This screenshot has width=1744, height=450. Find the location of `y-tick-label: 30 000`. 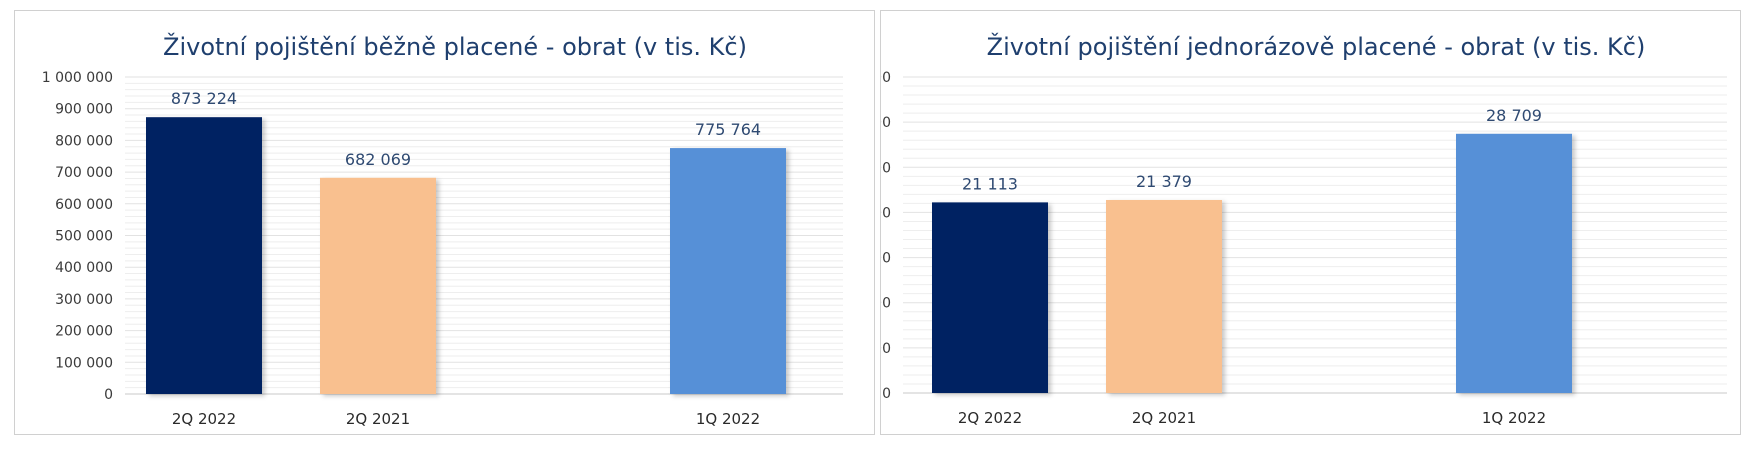

y-tick-label: 30 000 is located at coordinates (886, 123).